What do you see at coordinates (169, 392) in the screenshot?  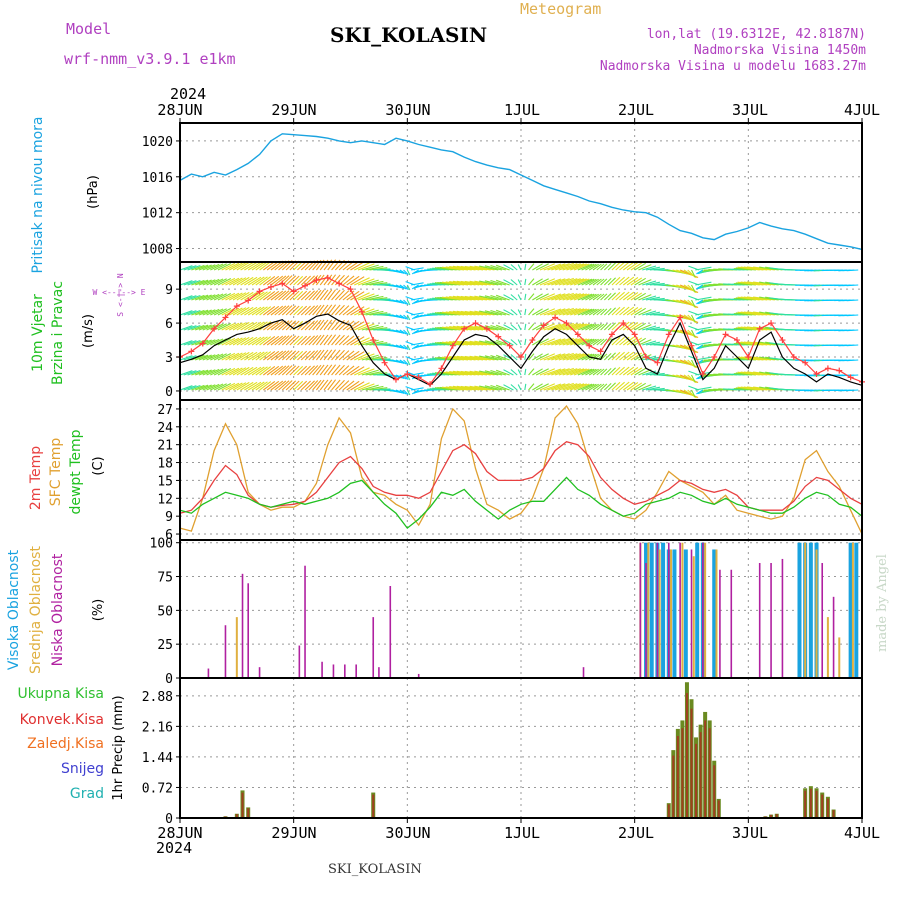 I see `y-tick-label: 0` at bounding box center [169, 392].